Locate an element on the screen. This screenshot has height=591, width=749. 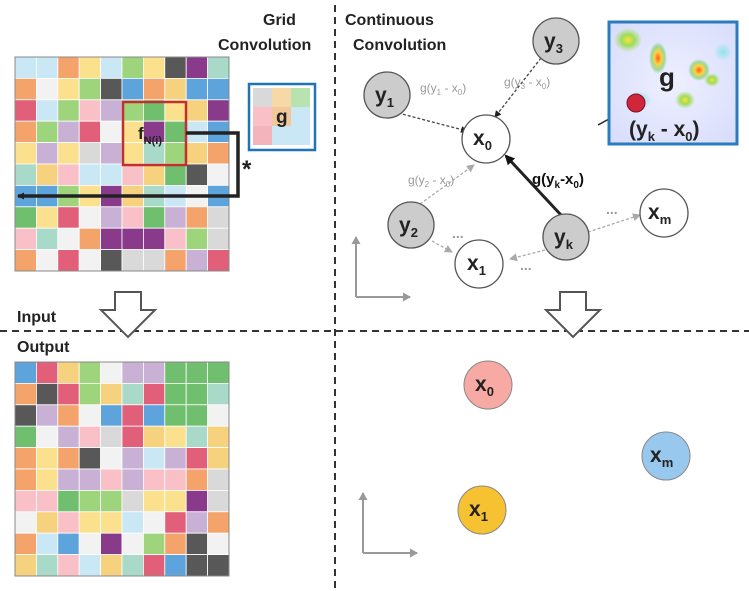
output-node-x1: x1 is located at coordinates (482, 510).